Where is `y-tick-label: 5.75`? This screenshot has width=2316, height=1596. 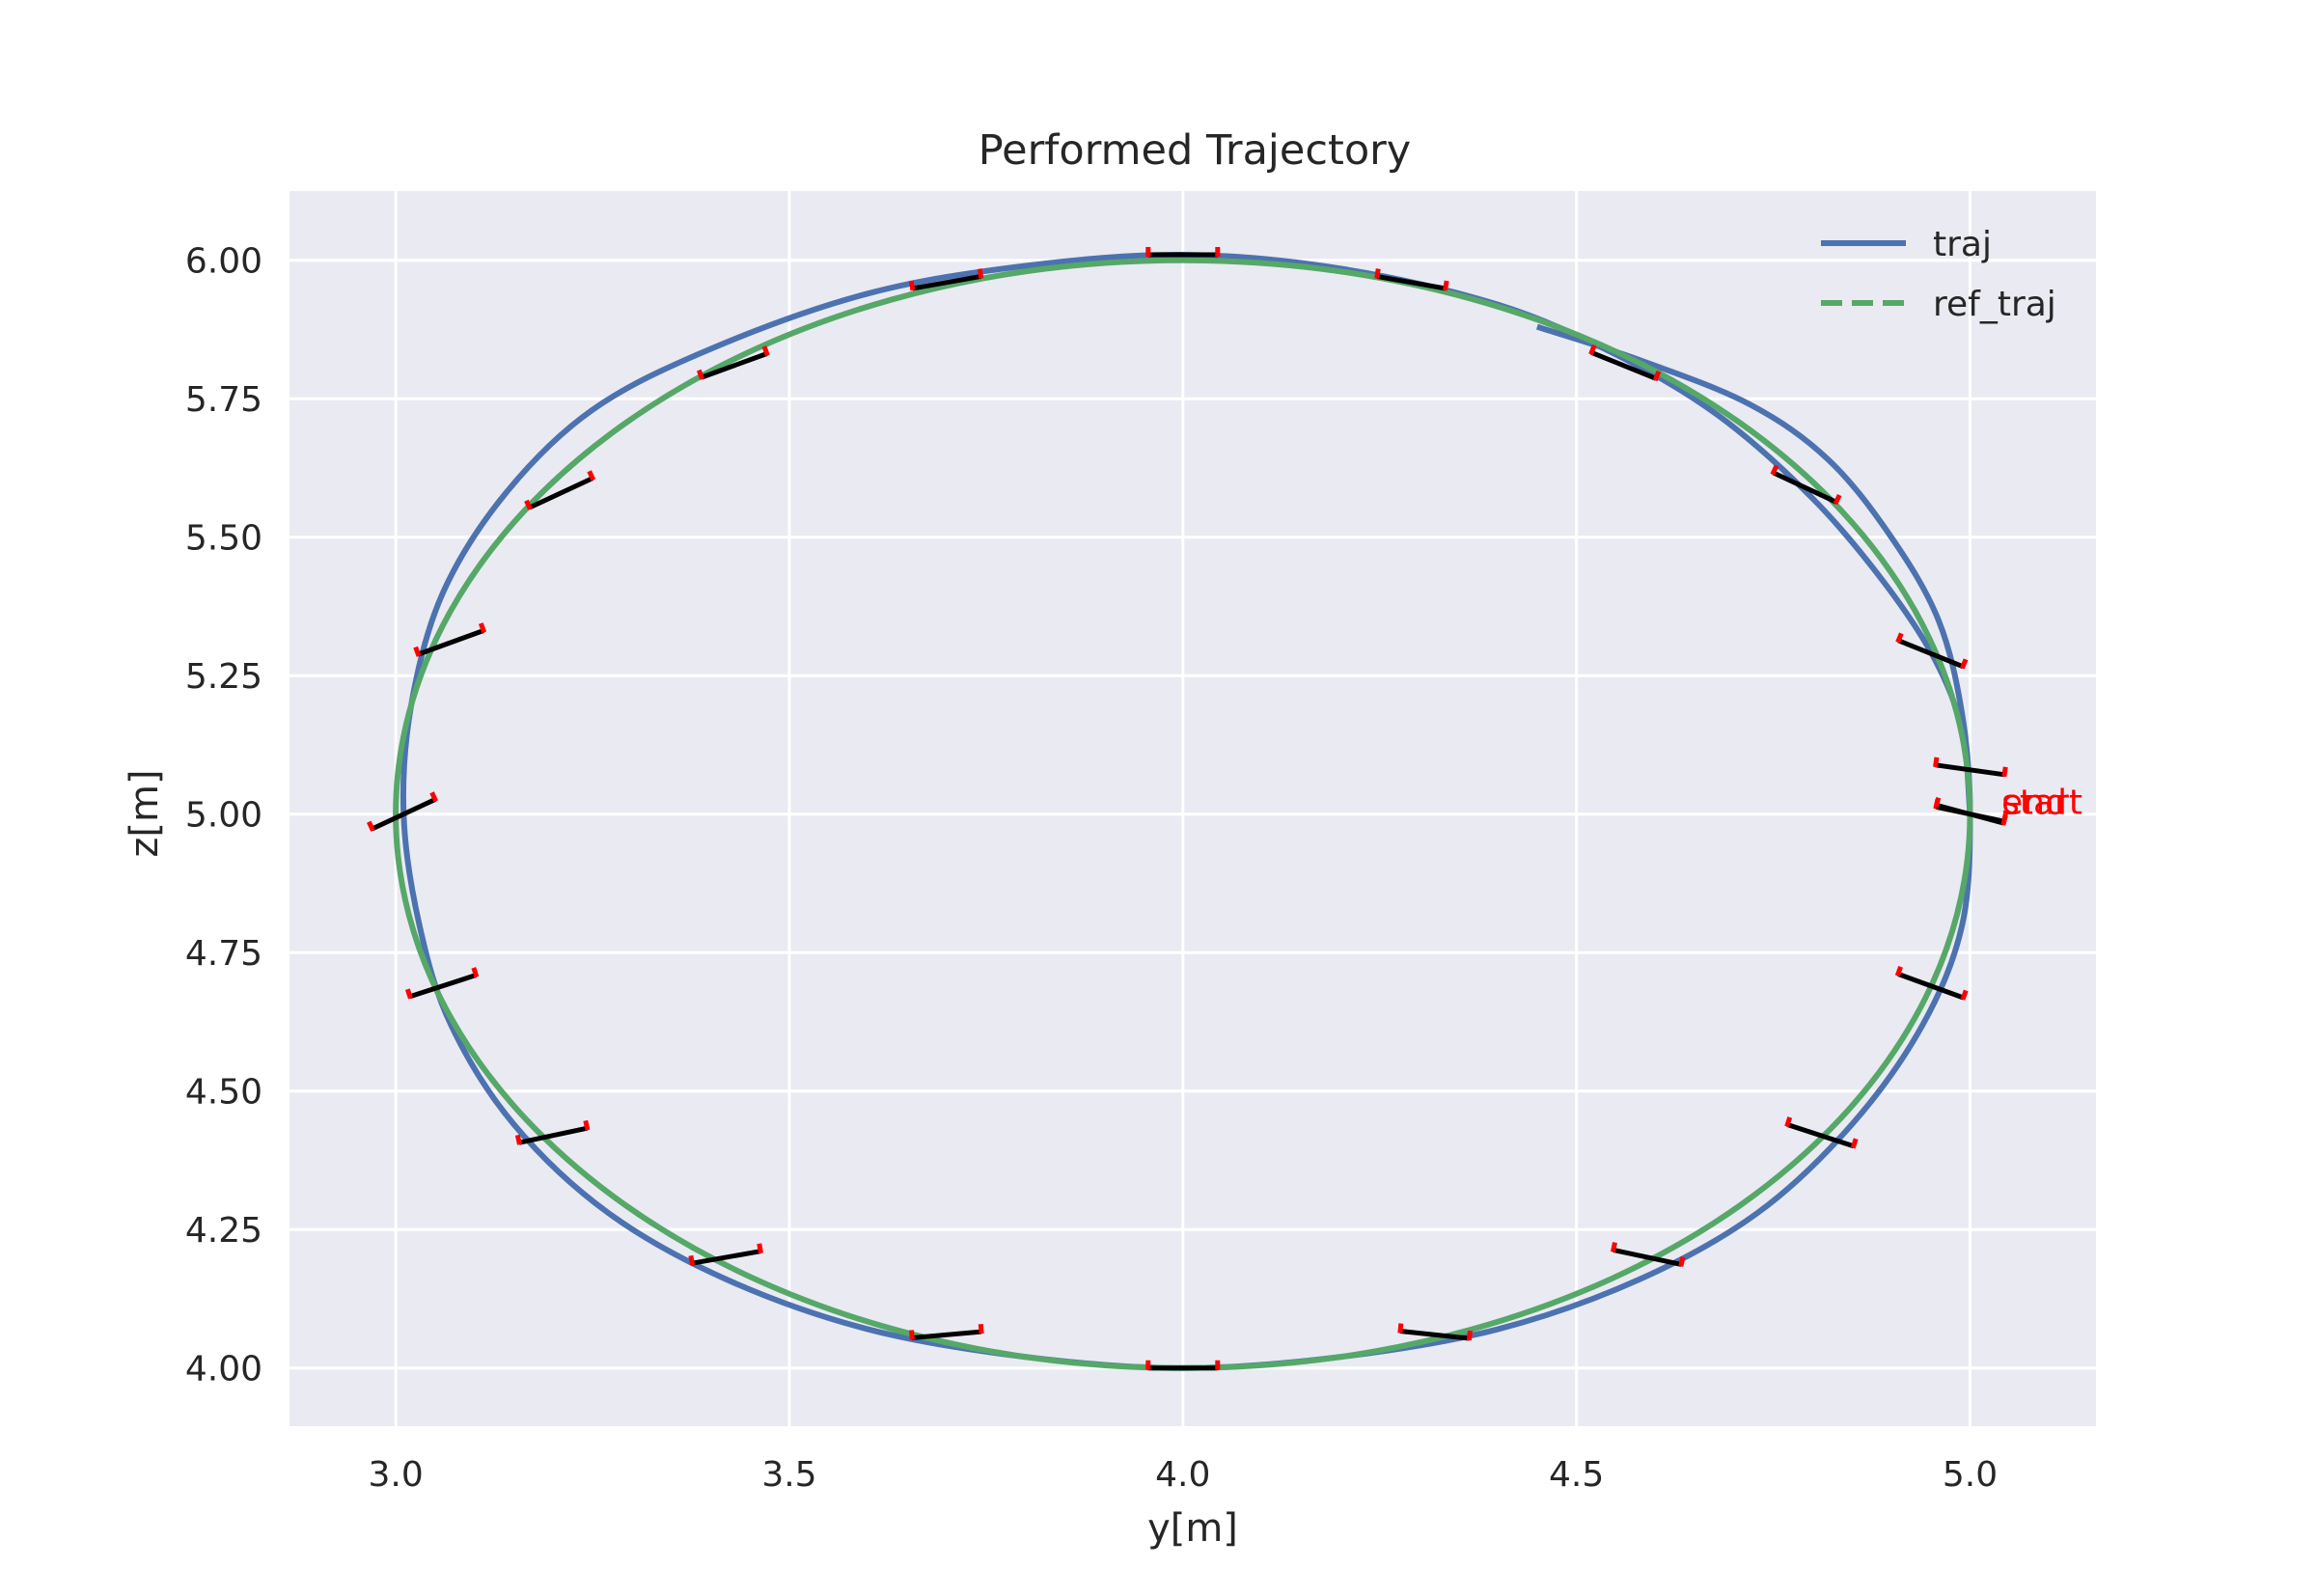 y-tick-label: 5.75 is located at coordinates (223, 400).